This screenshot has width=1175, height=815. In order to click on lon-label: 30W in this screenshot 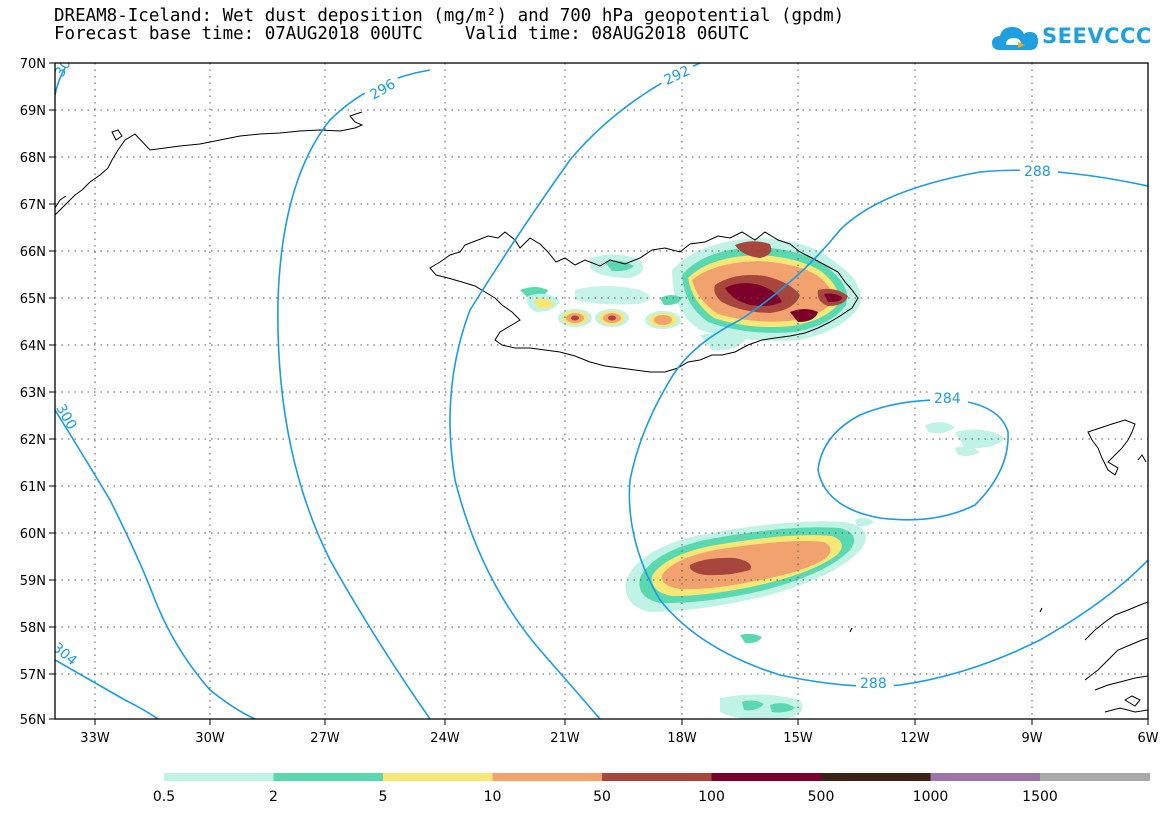, I will do `click(210, 738)`.